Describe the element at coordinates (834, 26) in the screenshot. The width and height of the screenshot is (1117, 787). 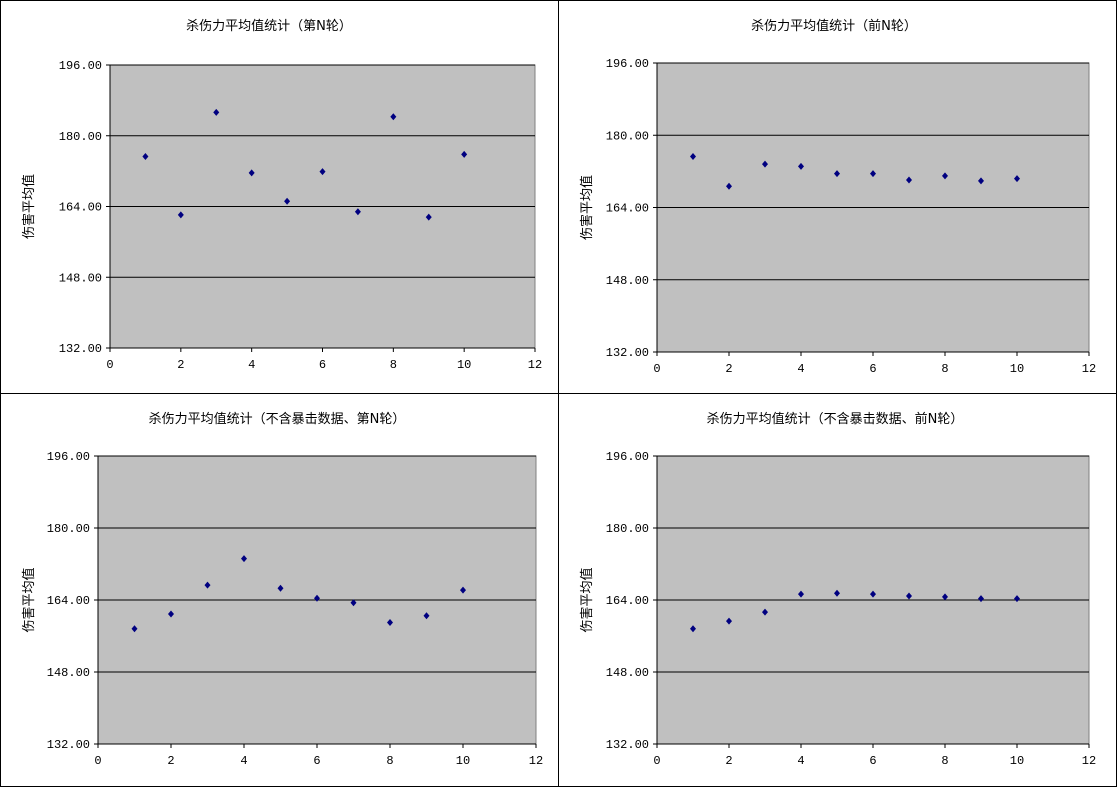
I see `chart-title: 杀伤力平均值统计（前N轮）` at that location.